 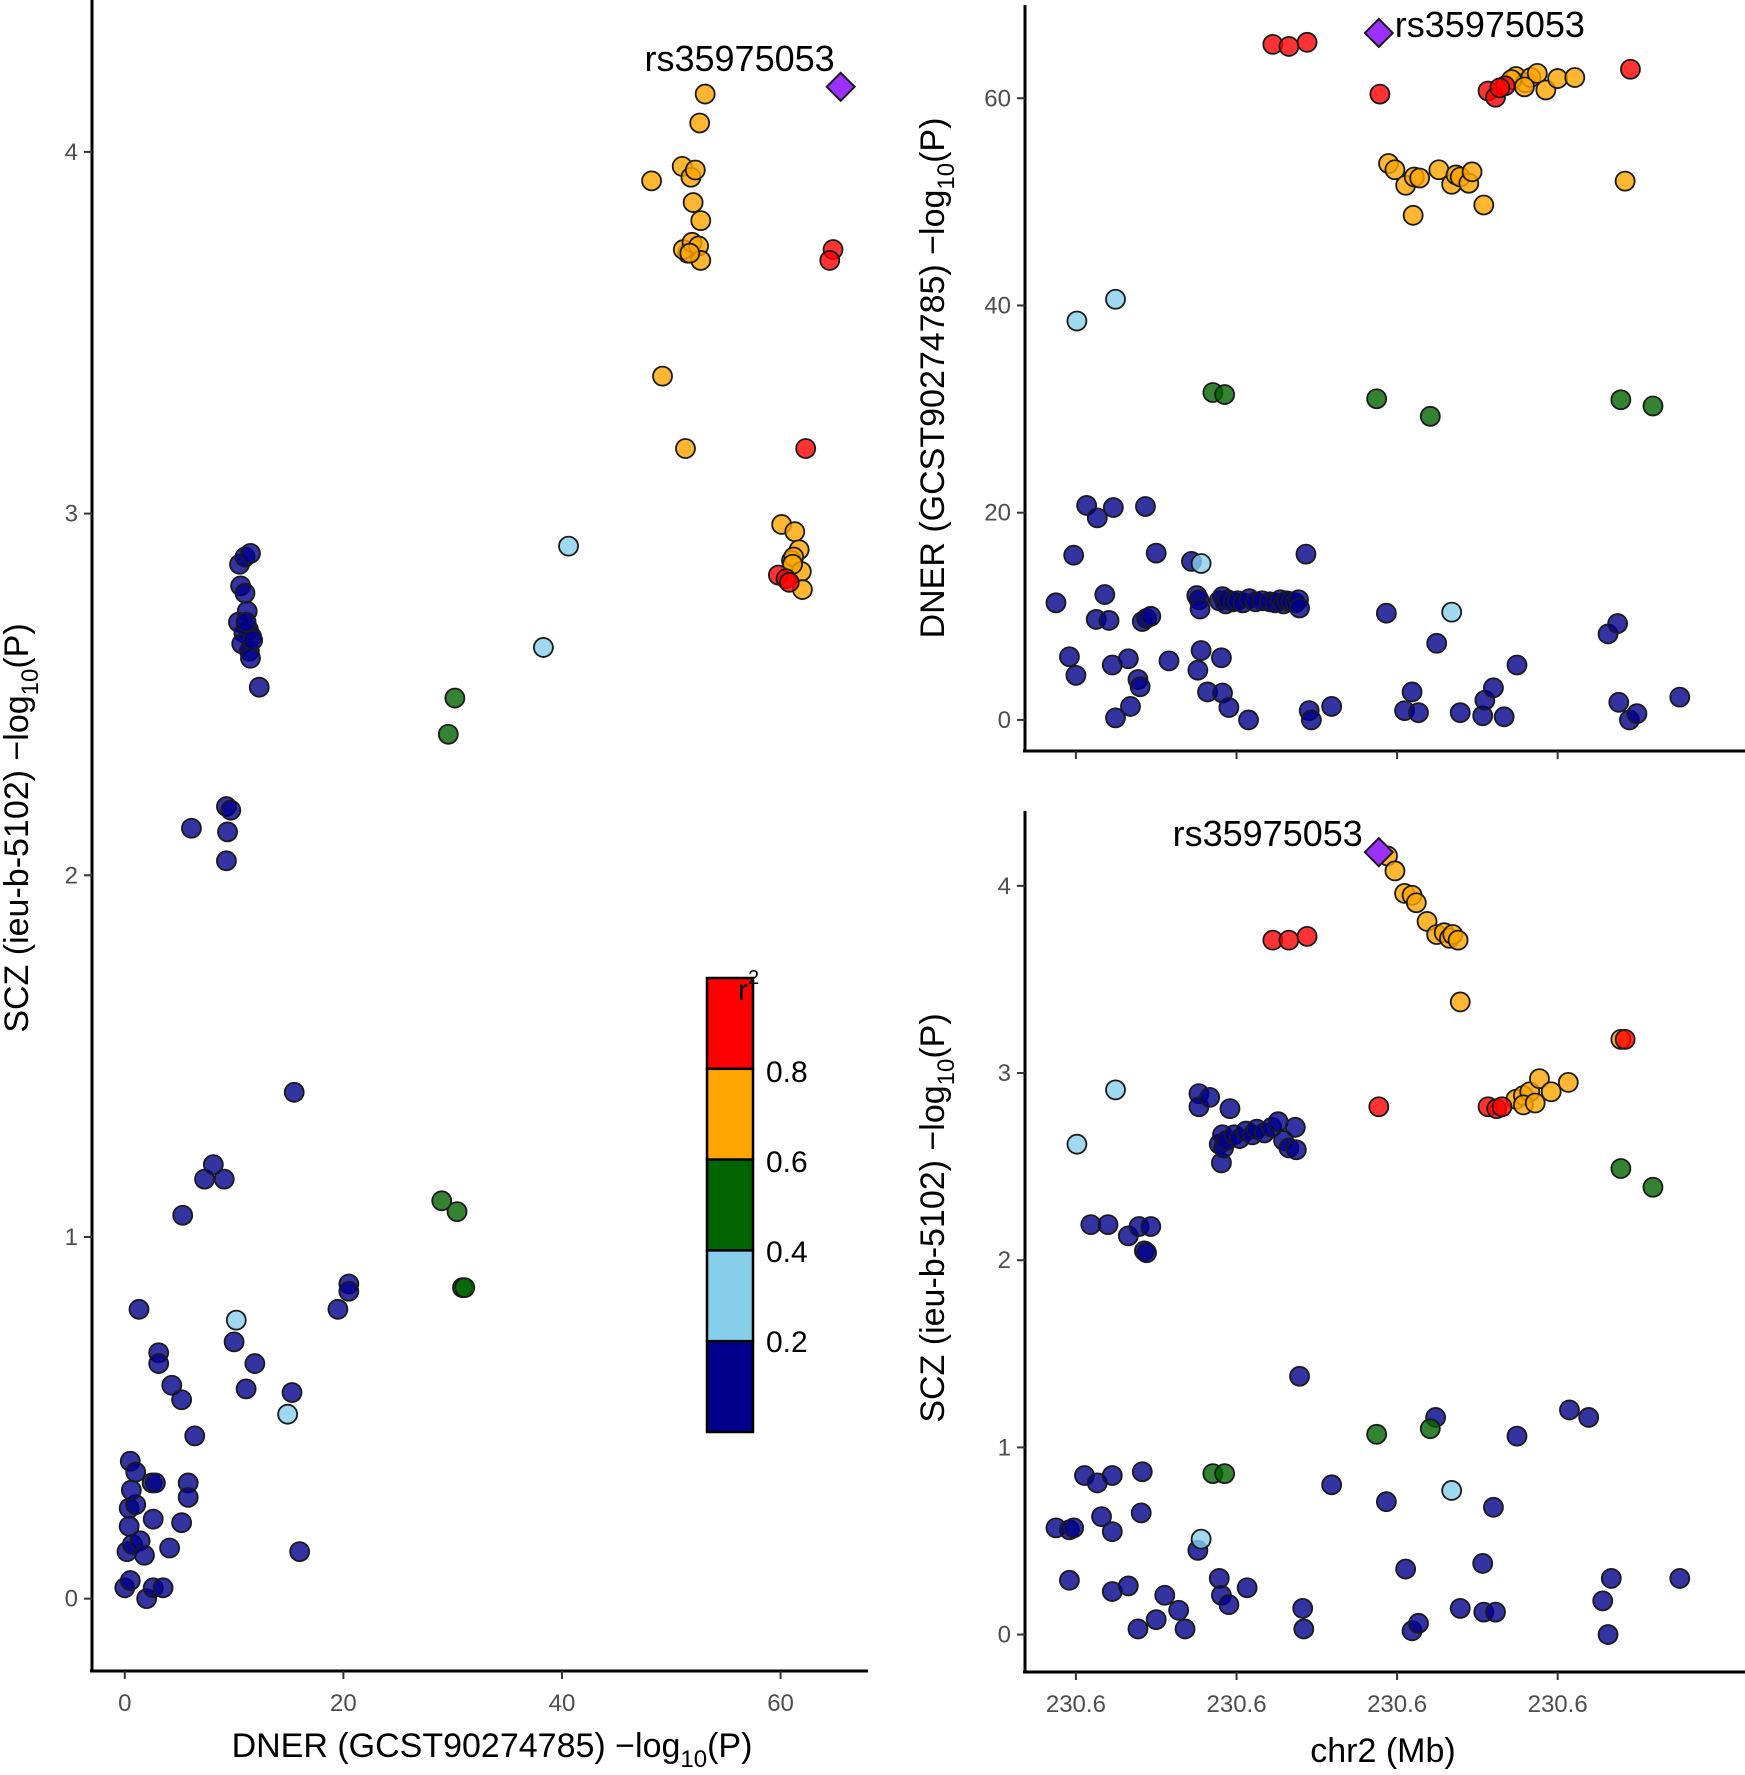 I want to click on y-tick-label: 3, so click(x=1004, y=1073).